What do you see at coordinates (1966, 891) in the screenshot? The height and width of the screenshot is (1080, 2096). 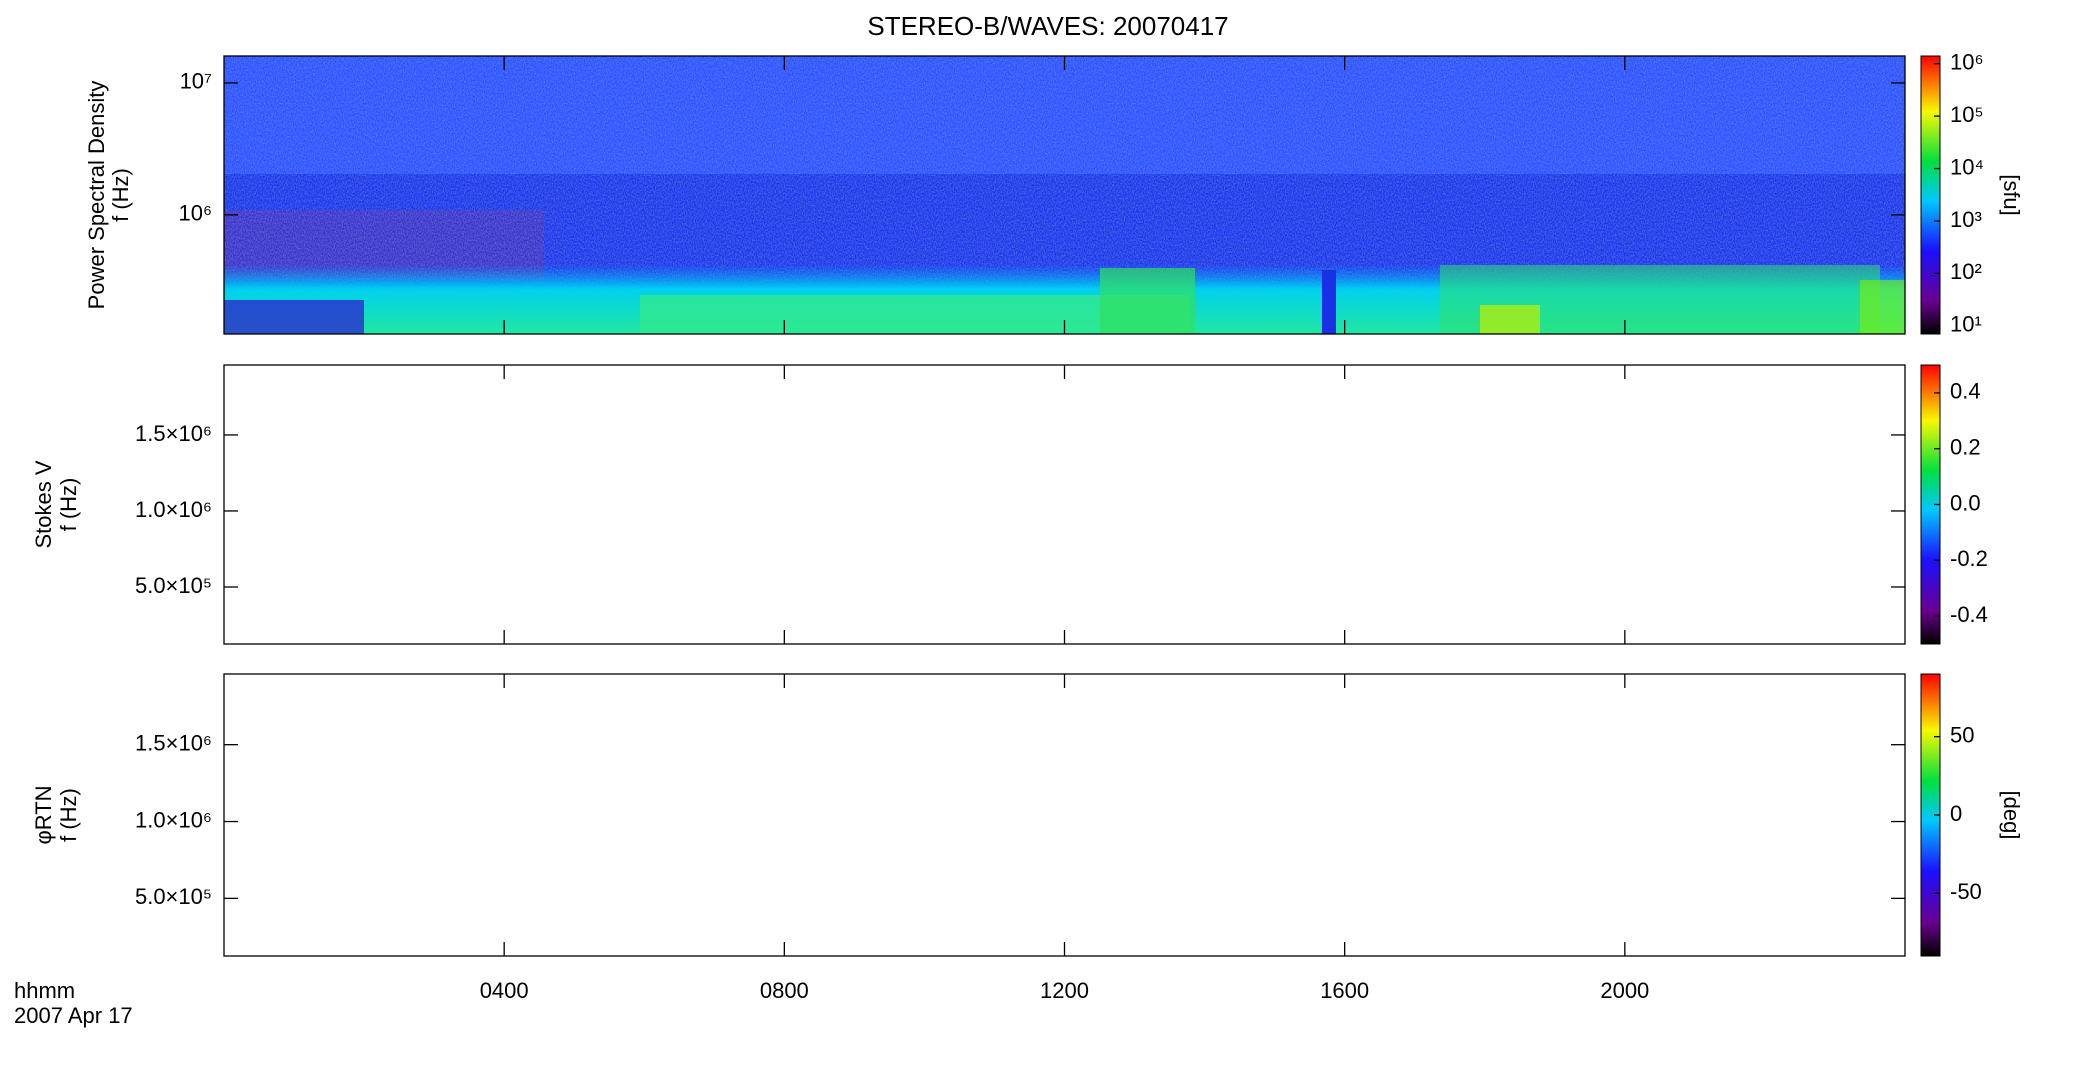 I see `colorbar-tick-label: -50` at bounding box center [1966, 891].